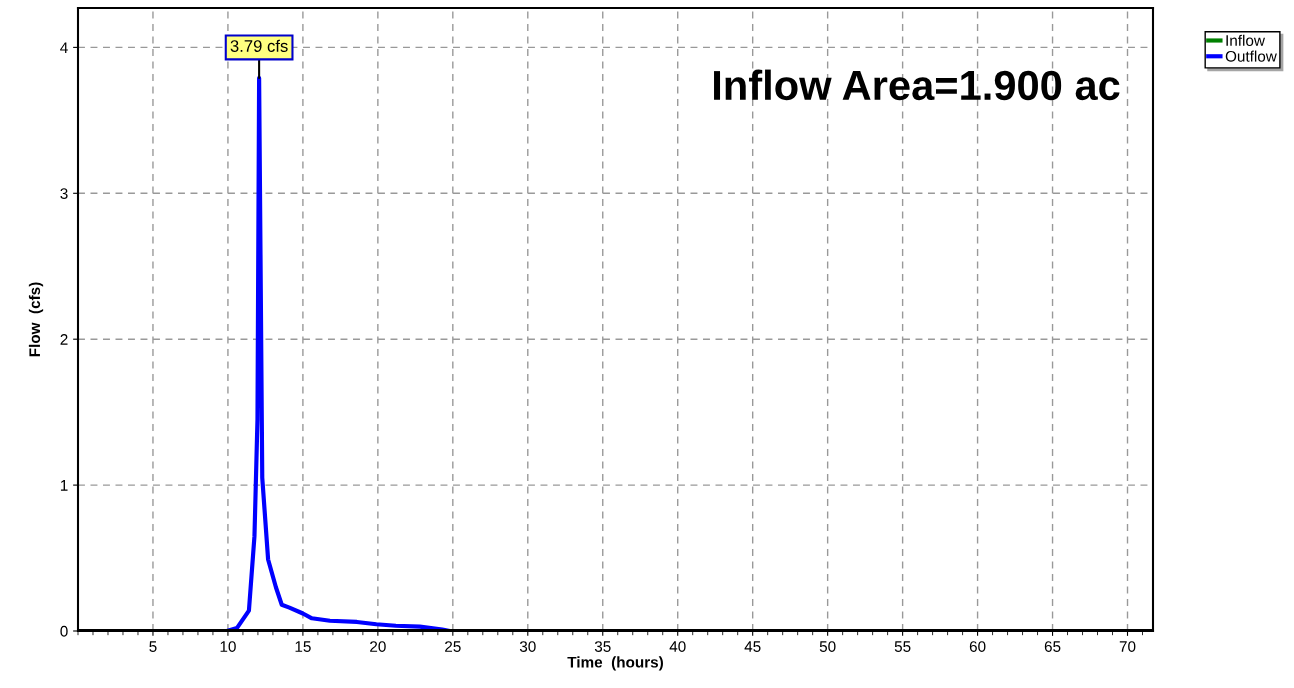  I want to click on annotation: 3.79 cfs, so click(259, 45).